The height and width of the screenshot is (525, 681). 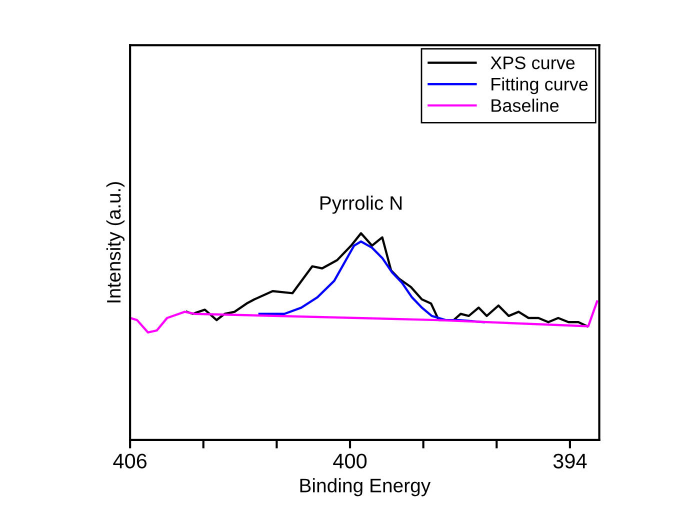 What do you see at coordinates (532, 63) in the screenshot?
I see `legend-label: XPS curve` at bounding box center [532, 63].